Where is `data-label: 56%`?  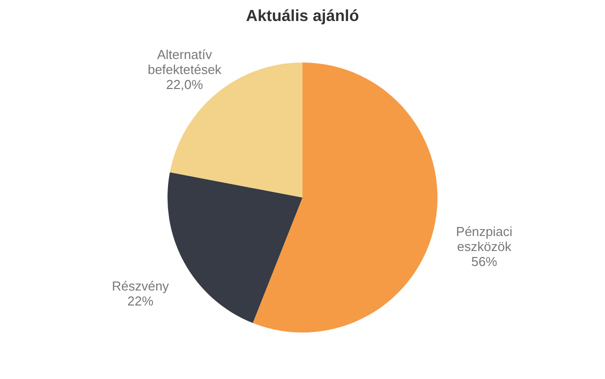
data-label: 56% is located at coordinates (484, 262).